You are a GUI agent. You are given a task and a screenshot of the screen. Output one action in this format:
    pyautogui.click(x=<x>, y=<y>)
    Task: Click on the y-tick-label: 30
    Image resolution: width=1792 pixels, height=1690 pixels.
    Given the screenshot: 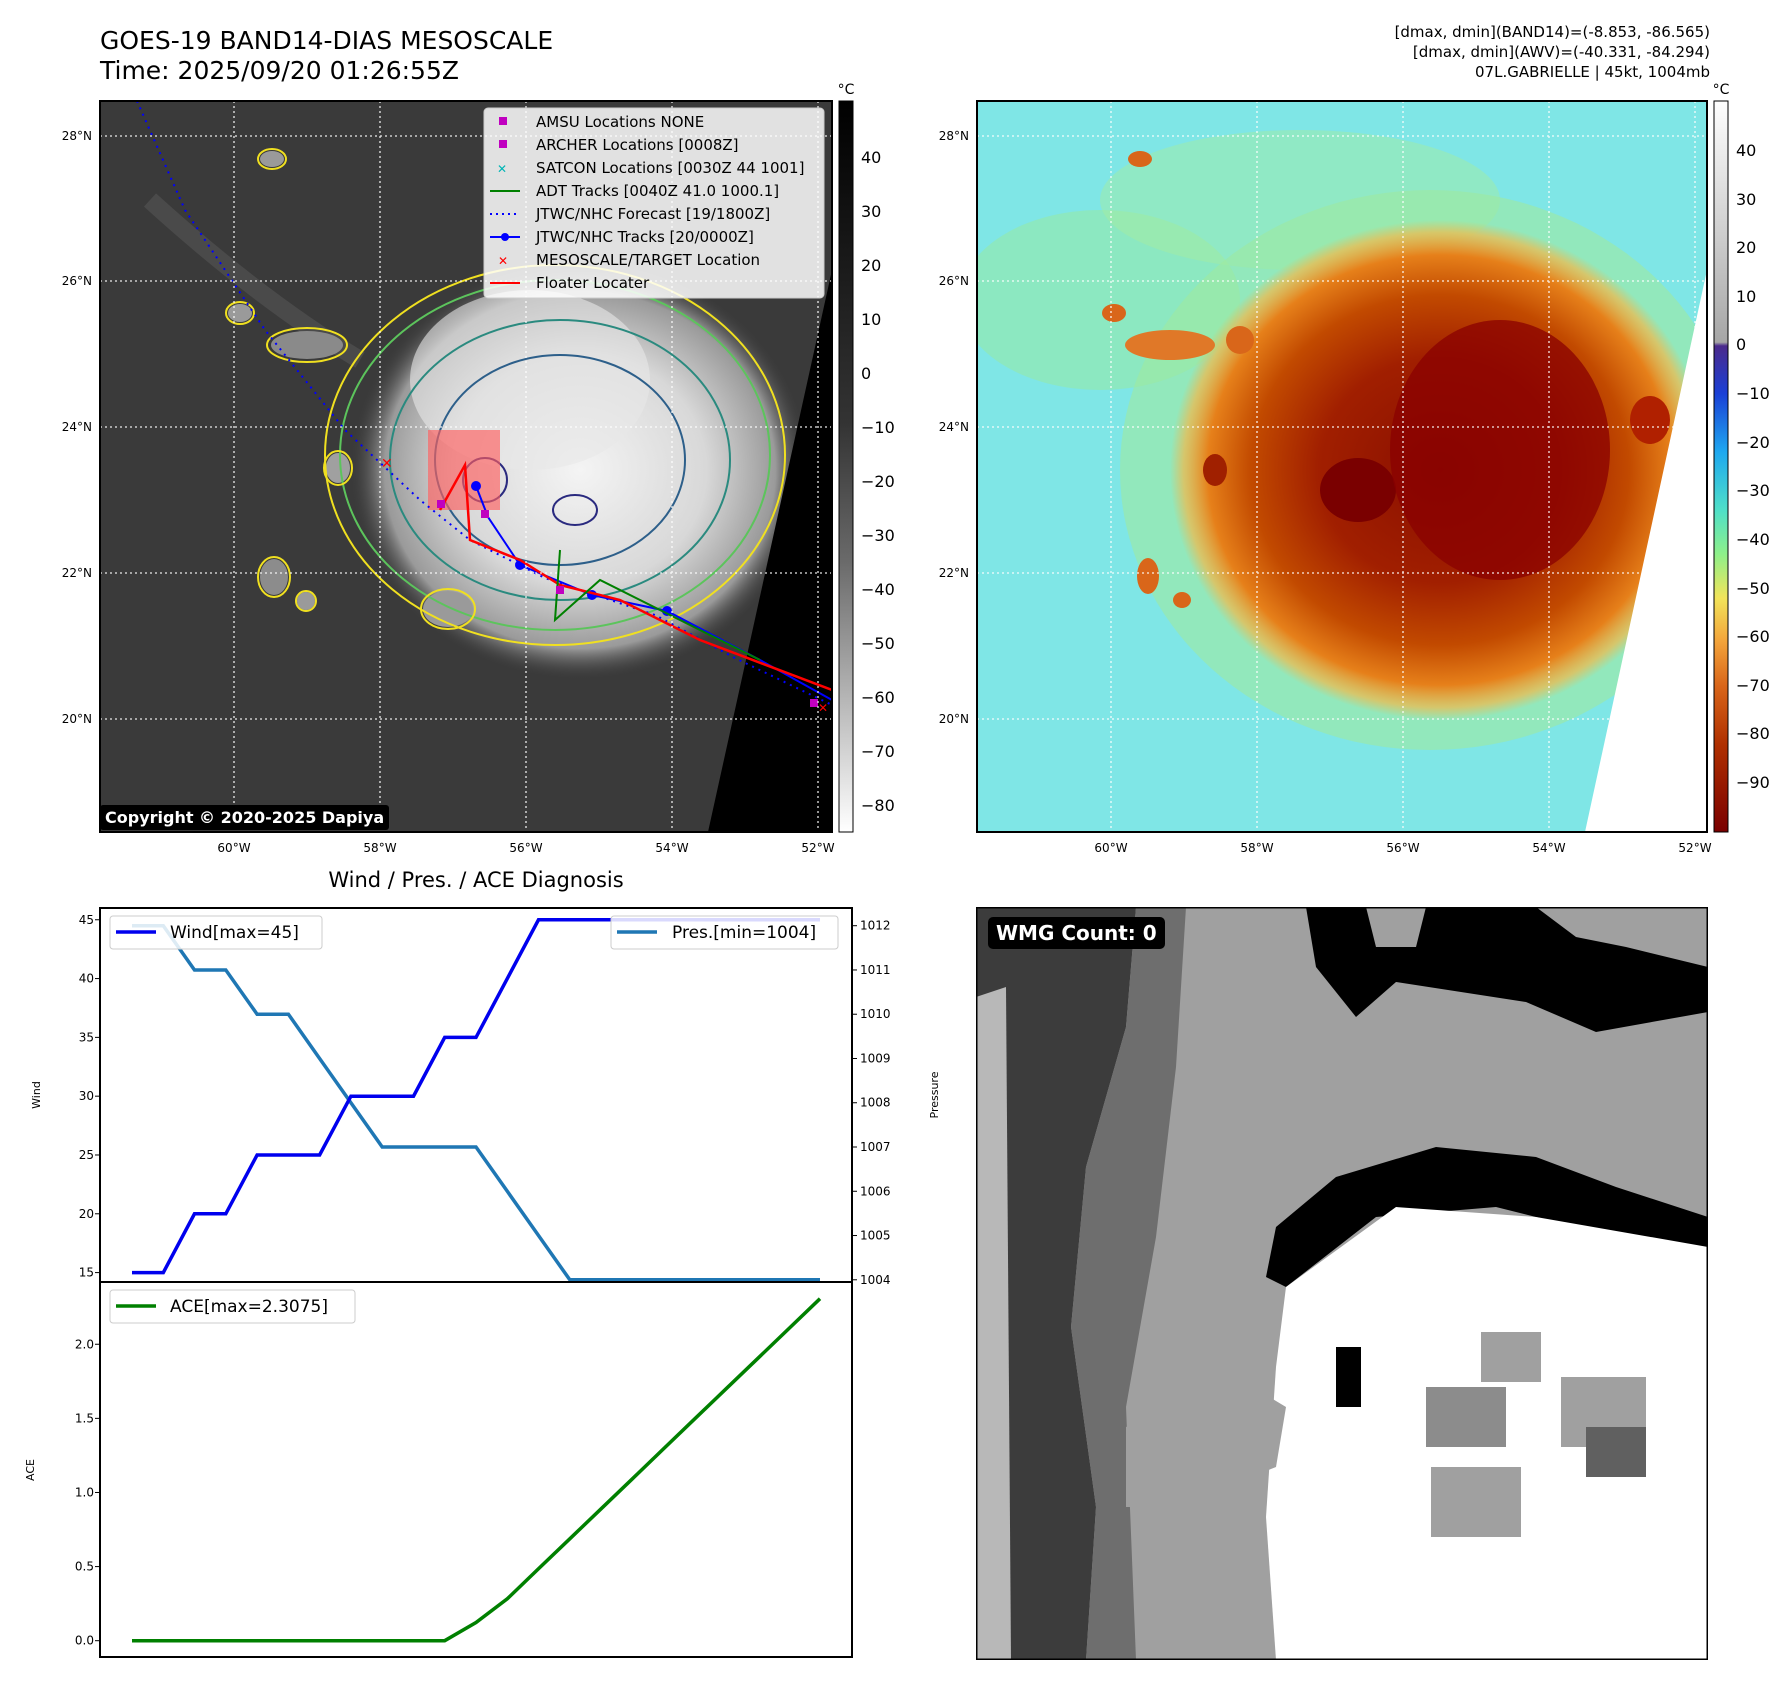 What is the action you would take?
    pyautogui.click(x=86, y=1096)
    